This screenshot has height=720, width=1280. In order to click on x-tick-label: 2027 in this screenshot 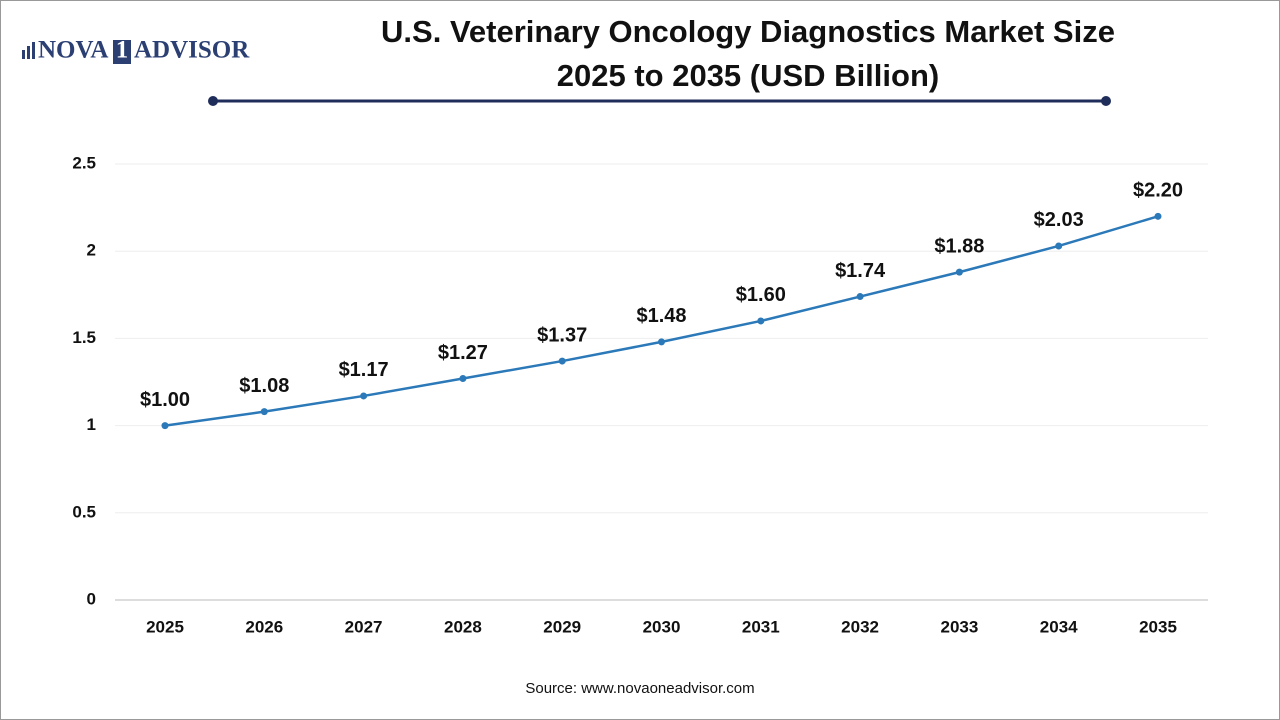, I will do `click(364, 626)`.